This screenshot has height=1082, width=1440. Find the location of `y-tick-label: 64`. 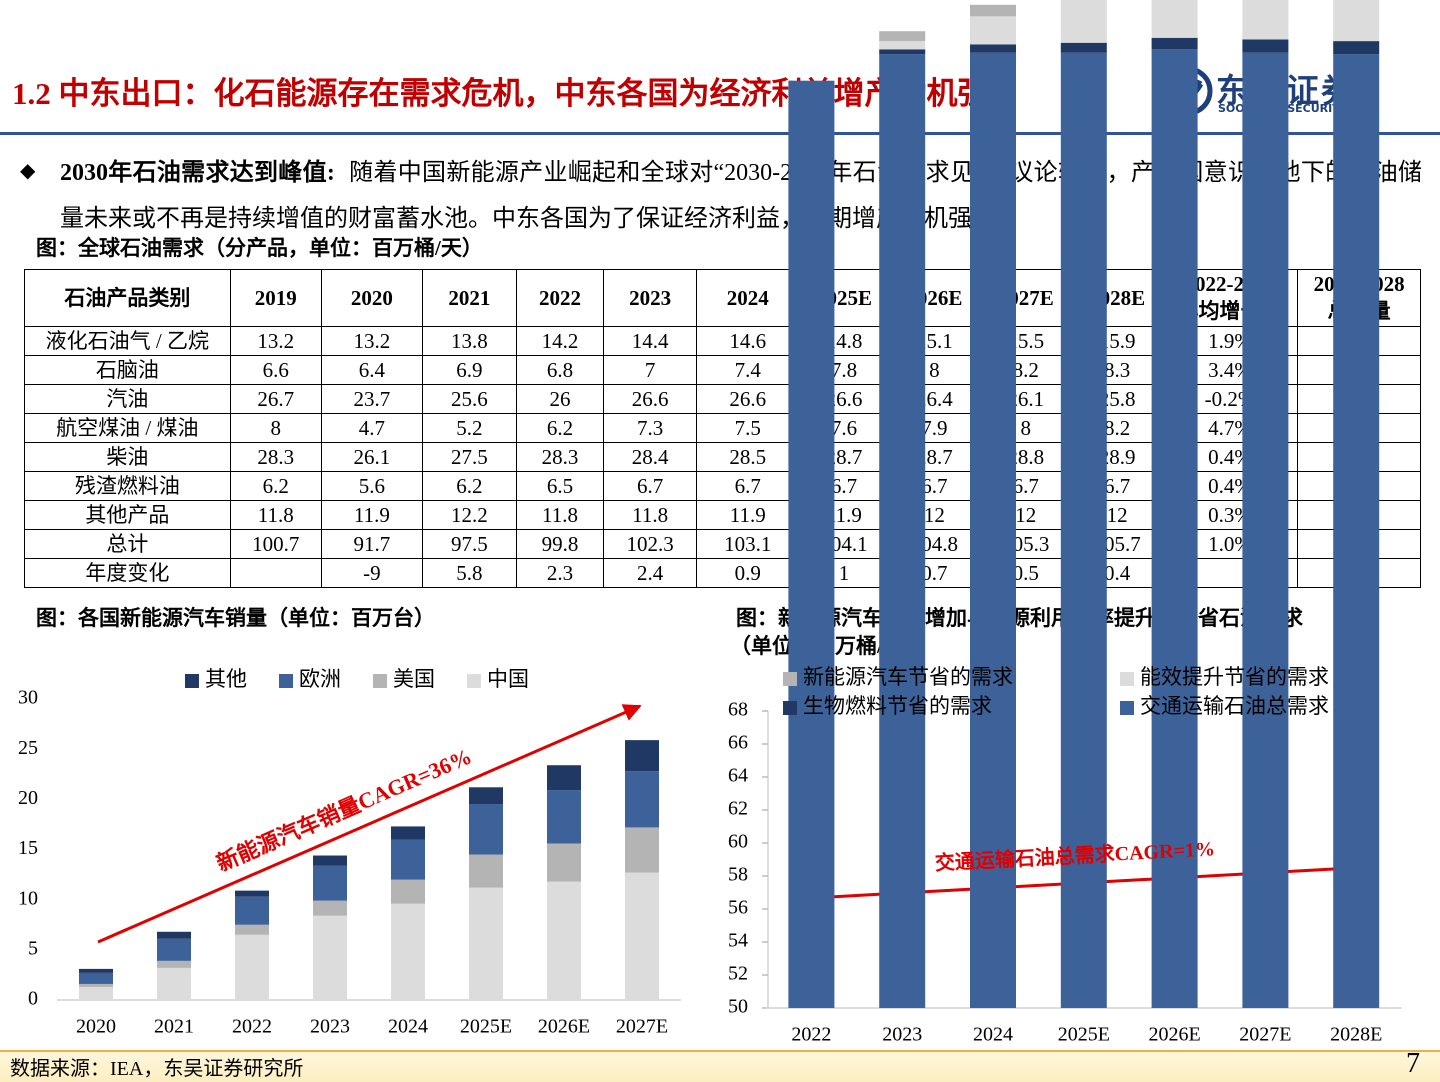

y-tick-label: 64 is located at coordinates (738, 776).